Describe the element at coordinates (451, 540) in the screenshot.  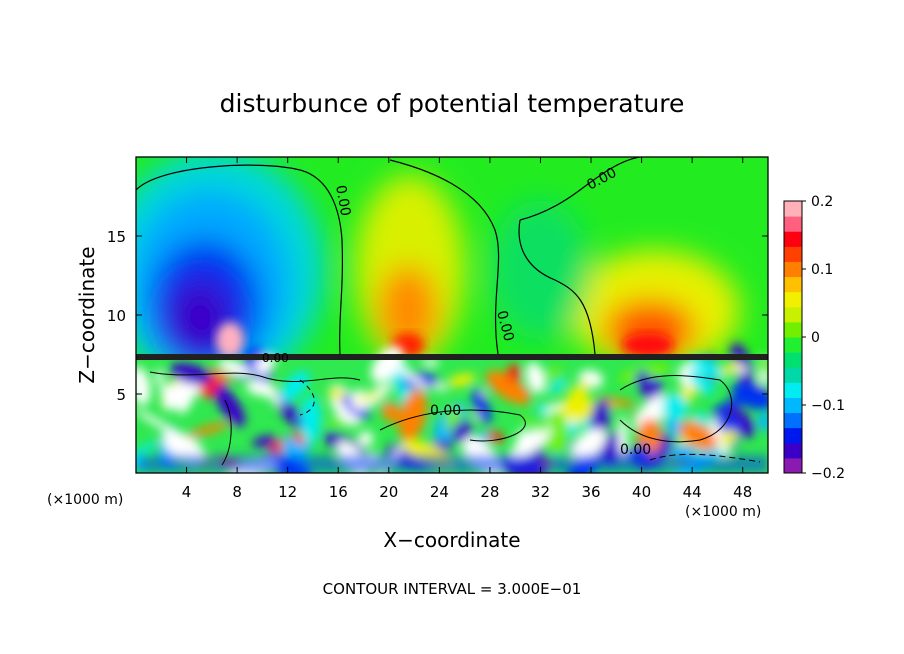
I see `x-axis-label: X−coordinate` at that location.